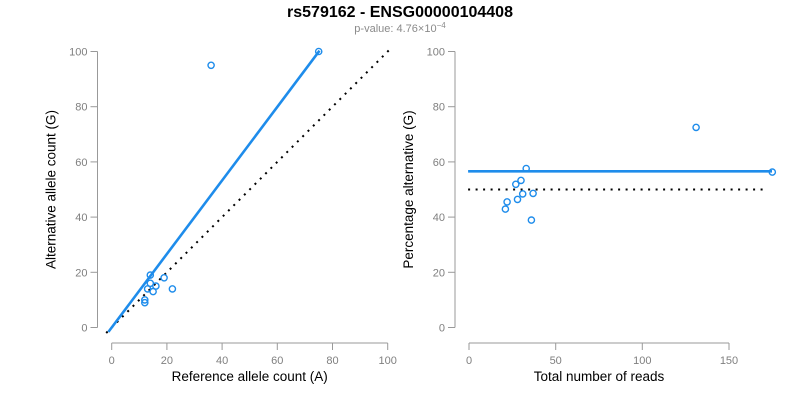  Describe the element at coordinates (428, 191) in the screenshot. I see `y-axis: 0 20 40 60 80 100 Percentage alternative (G)` at that location.